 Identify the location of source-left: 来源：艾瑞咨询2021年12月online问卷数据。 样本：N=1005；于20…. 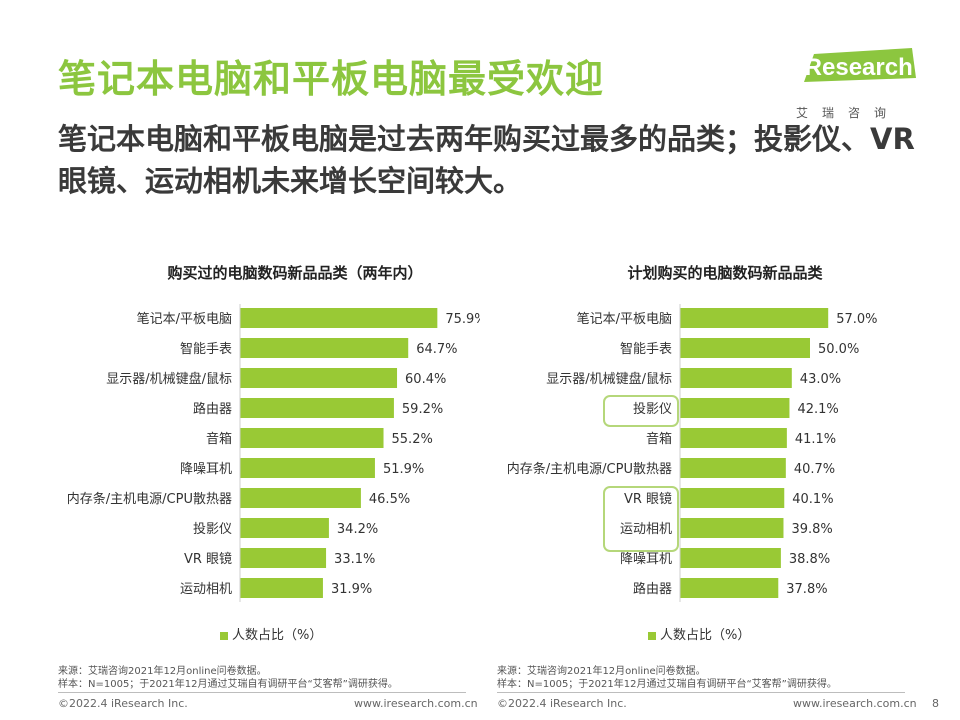
(228, 678).